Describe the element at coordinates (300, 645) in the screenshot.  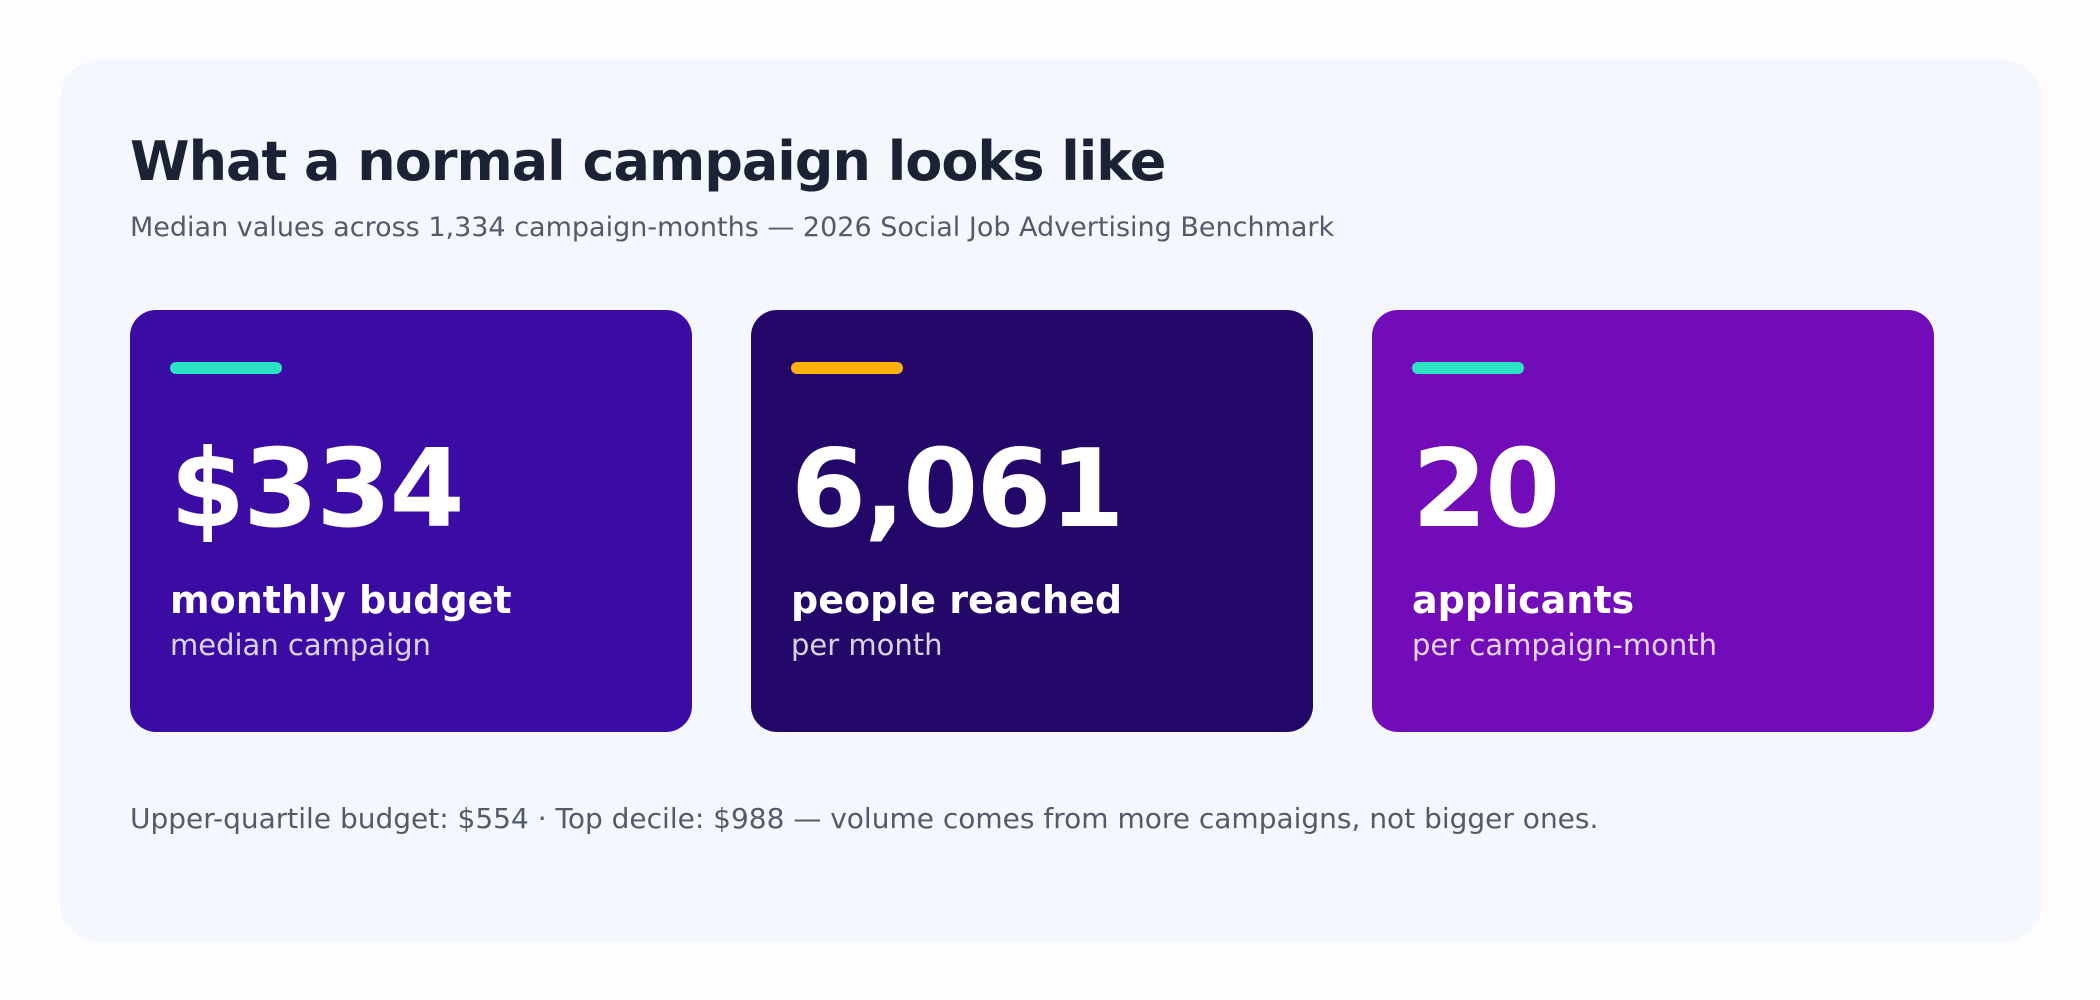
I see `stat-sublabel: median campaign` at that location.